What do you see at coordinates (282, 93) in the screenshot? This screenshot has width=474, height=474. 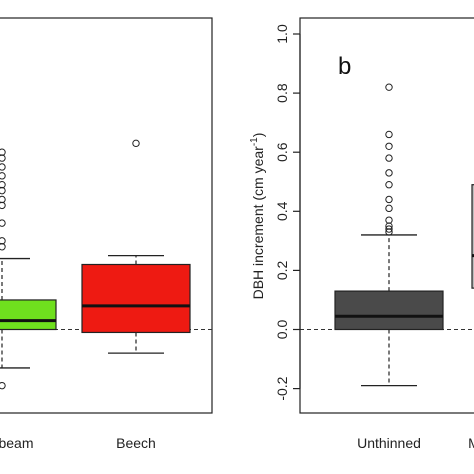 I see `y-tick-label-5: 0.8` at bounding box center [282, 93].